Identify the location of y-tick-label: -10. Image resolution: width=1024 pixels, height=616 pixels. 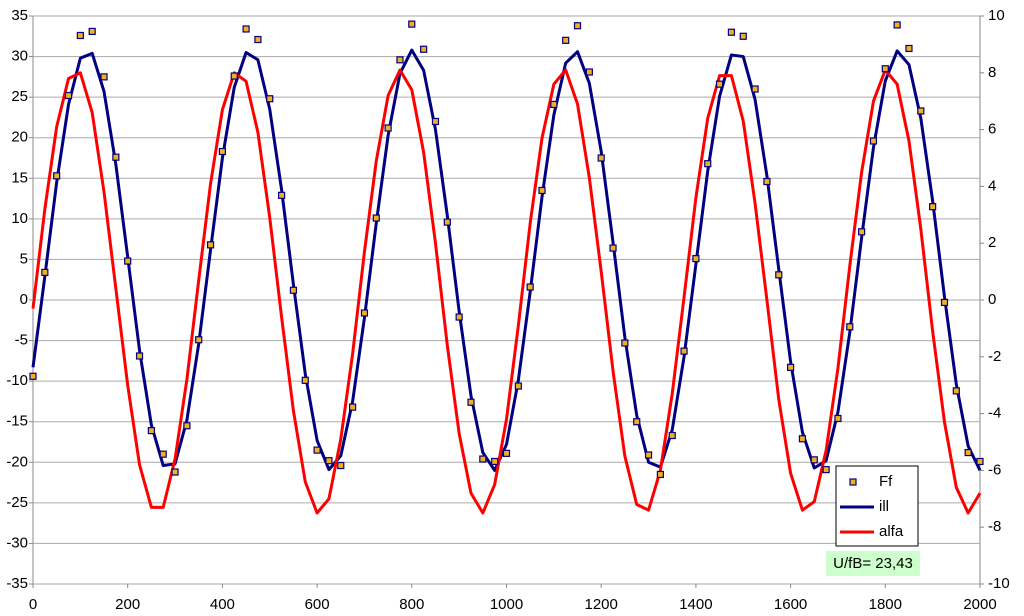
(17, 380).